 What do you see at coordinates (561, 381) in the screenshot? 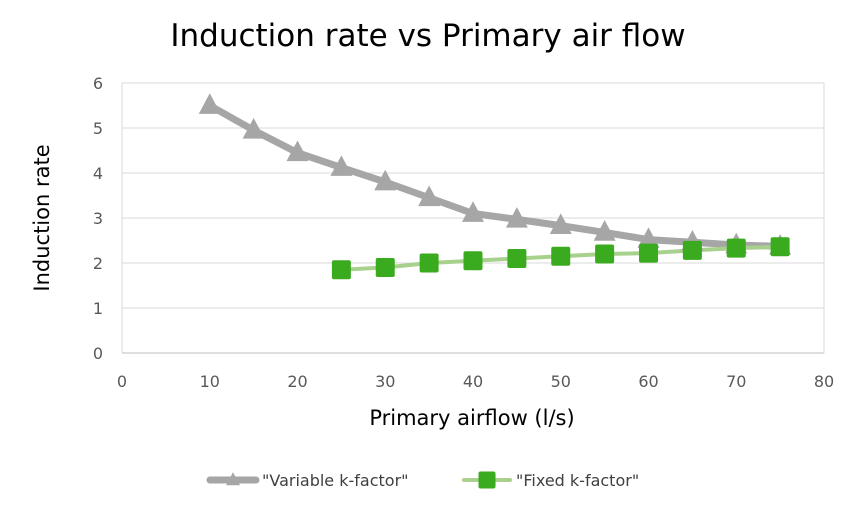
I see `x-tick-label: 50` at bounding box center [561, 381].